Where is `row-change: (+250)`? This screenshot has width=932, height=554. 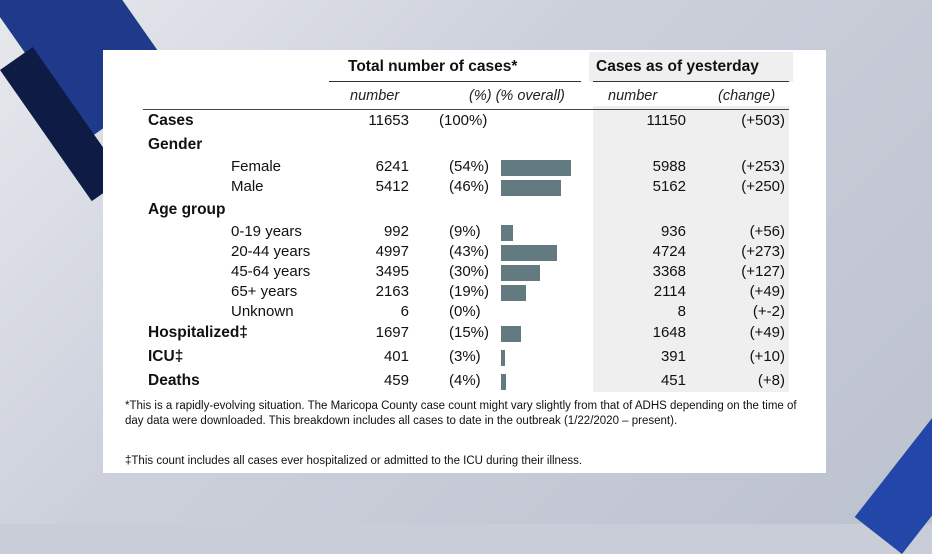
row-change: (+250) is located at coordinates (763, 186).